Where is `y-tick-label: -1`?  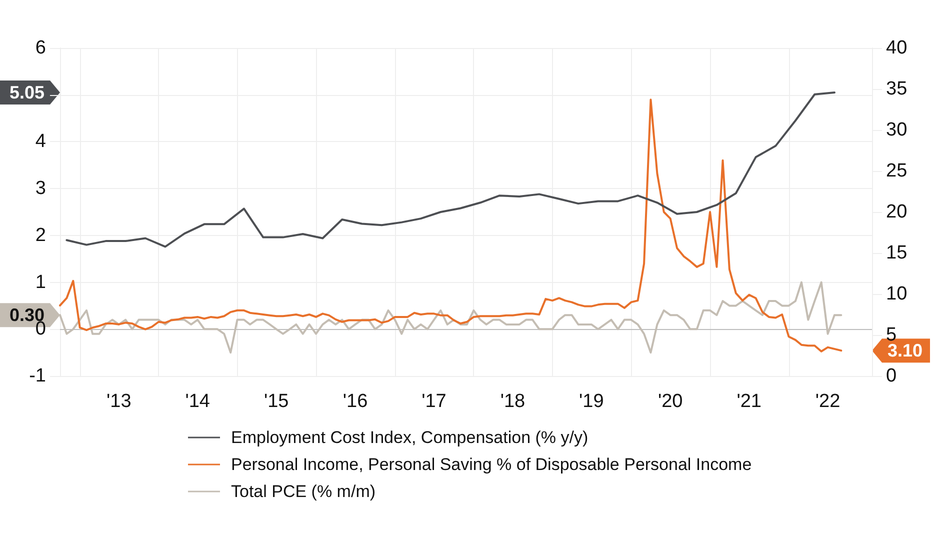
y-tick-label: -1 is located at coordinates (37, 376).